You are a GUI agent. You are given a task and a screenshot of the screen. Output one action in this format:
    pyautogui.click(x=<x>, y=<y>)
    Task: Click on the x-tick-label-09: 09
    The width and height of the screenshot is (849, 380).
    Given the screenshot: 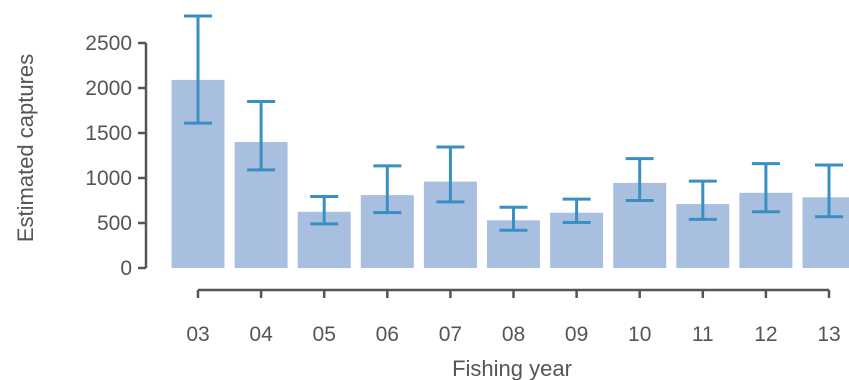 What is the action you would take?
    pyautogui.click(x=576, y=334)
    